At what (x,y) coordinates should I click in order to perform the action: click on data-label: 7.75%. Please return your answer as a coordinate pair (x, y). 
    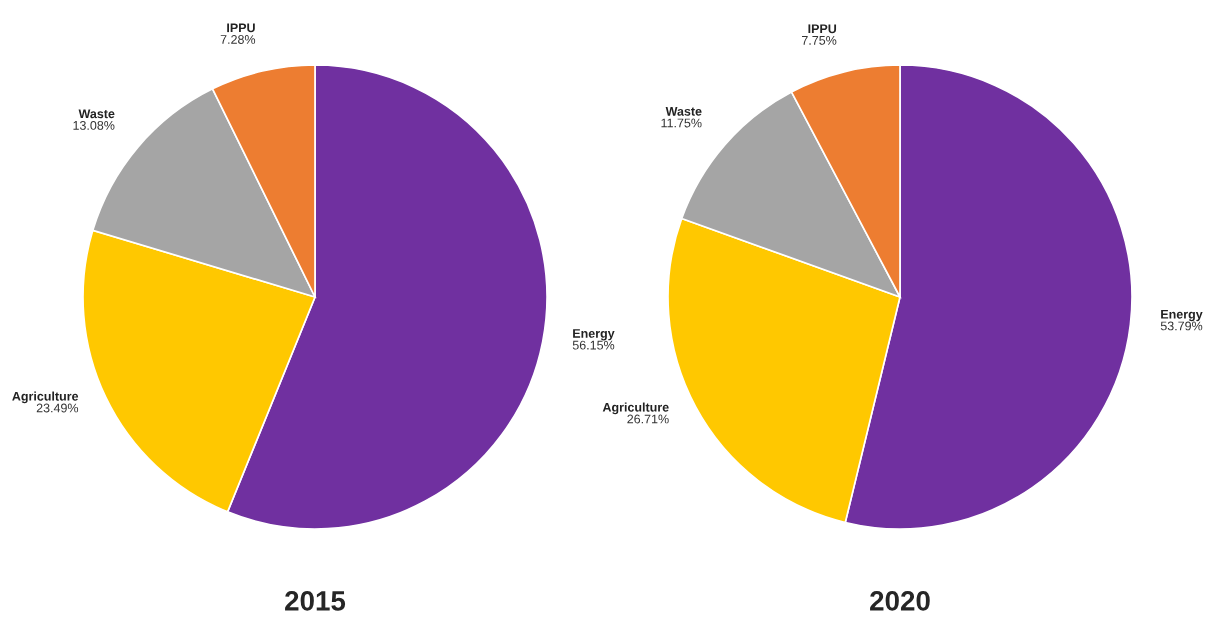
    Looking at the image, I should click on (819, 40).